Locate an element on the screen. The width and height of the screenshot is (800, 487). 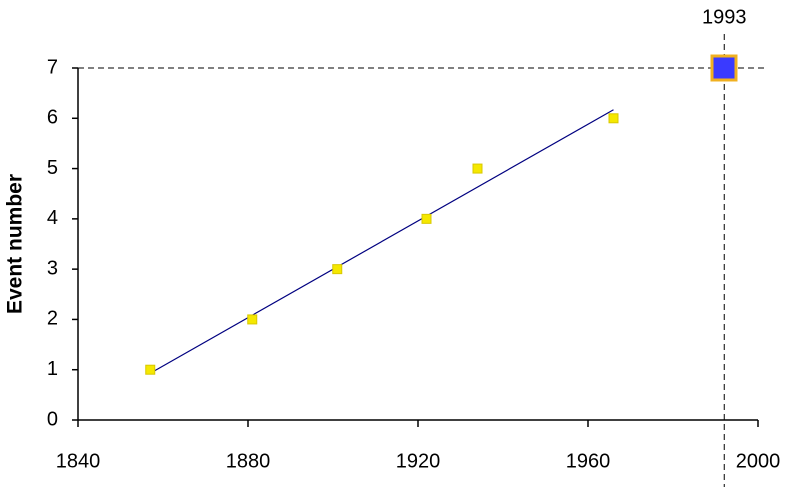
y-tick-label: 6 is located at coordinates (52, 118).